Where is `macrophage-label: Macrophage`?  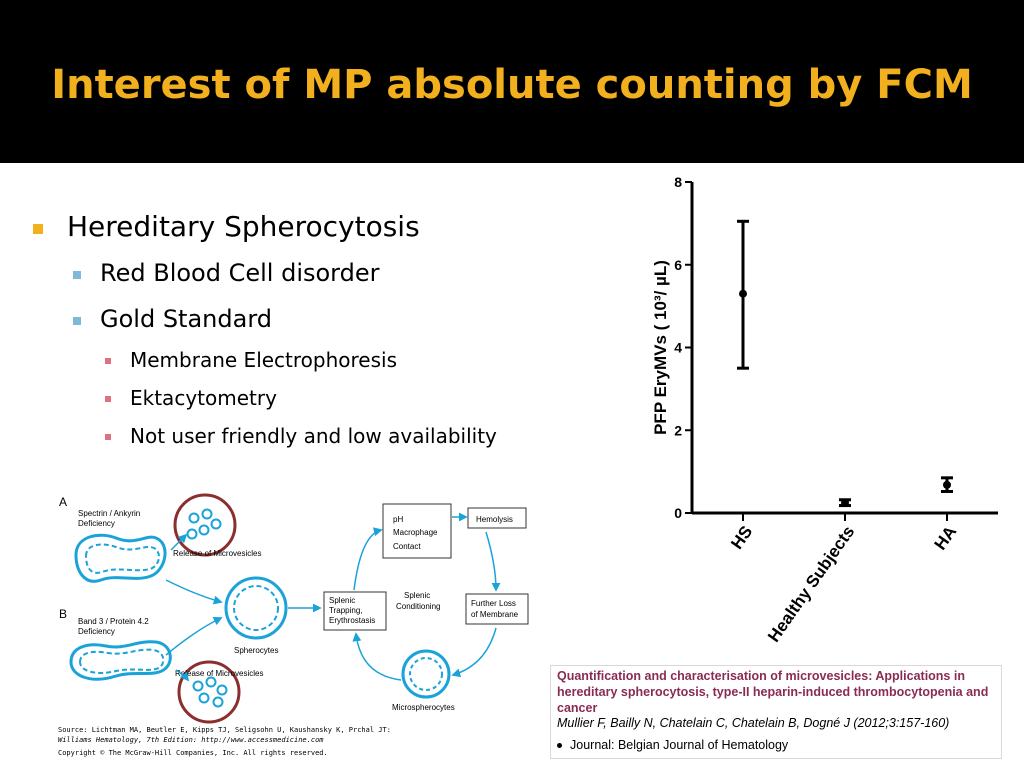
macrophage-label: Macrophage is located at coordinates (415, 532).